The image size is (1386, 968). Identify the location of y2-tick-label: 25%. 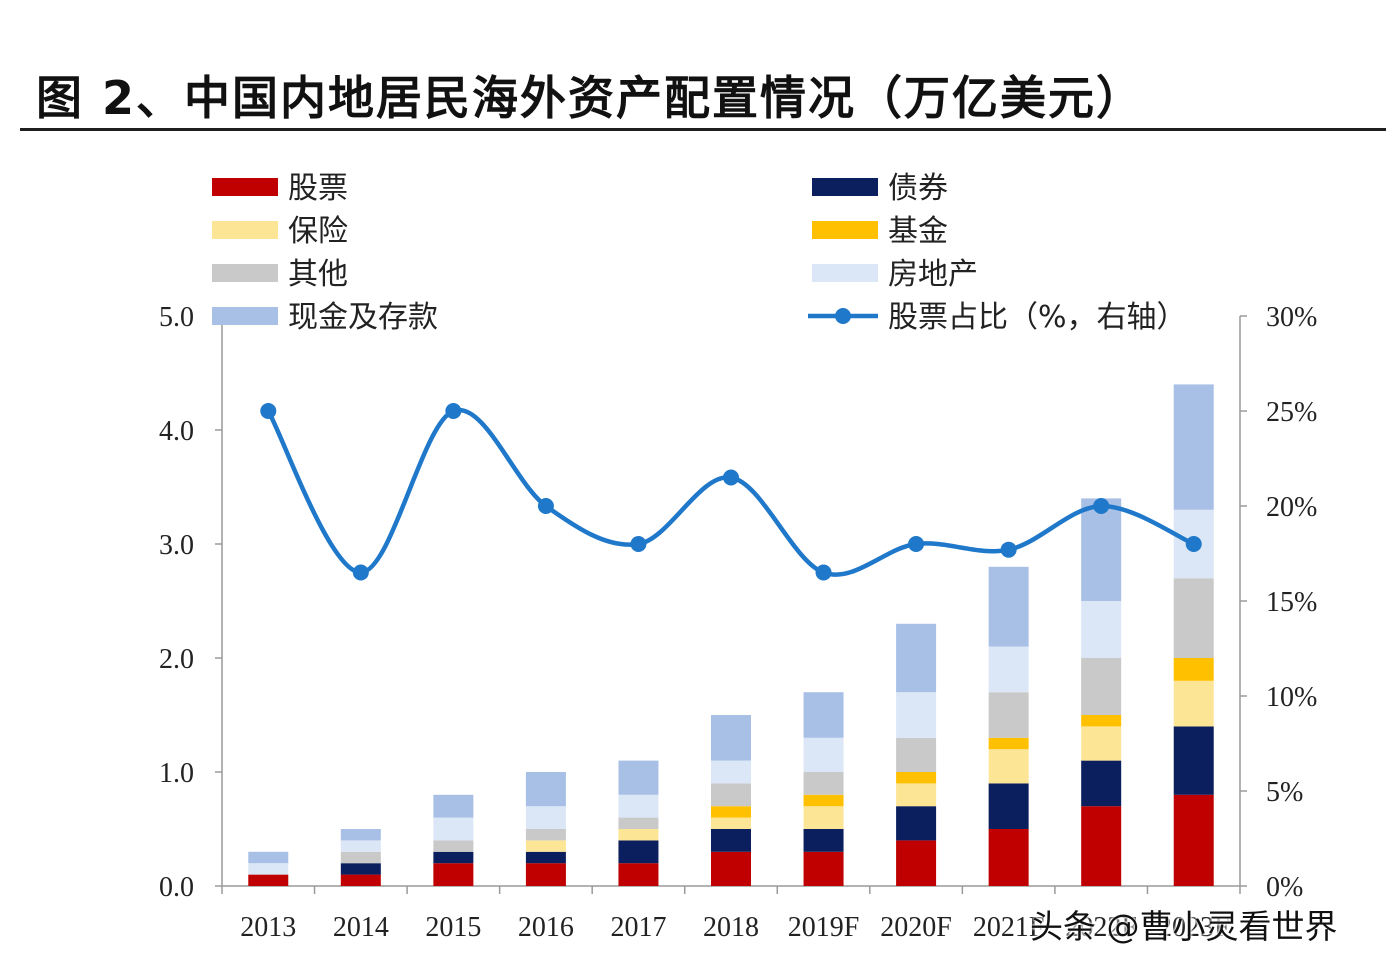
(1291, 412).